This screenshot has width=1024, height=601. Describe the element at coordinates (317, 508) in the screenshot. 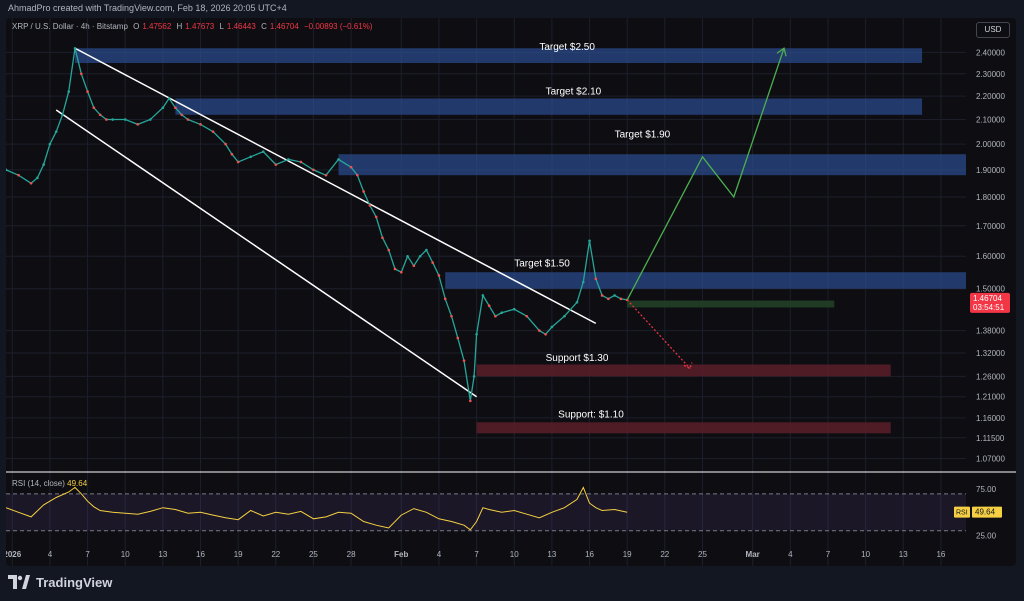

I see `rsi-line-series` at that location.